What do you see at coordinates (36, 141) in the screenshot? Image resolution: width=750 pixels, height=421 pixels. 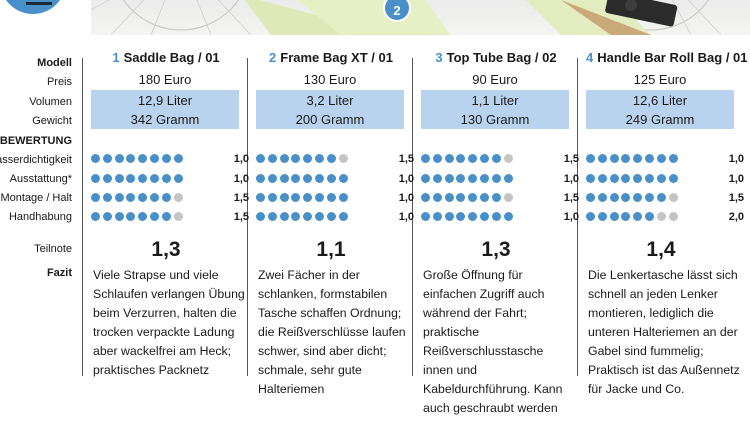 I see `label-bewertung: BEWERTUNG` at bounding box center [36, 141].